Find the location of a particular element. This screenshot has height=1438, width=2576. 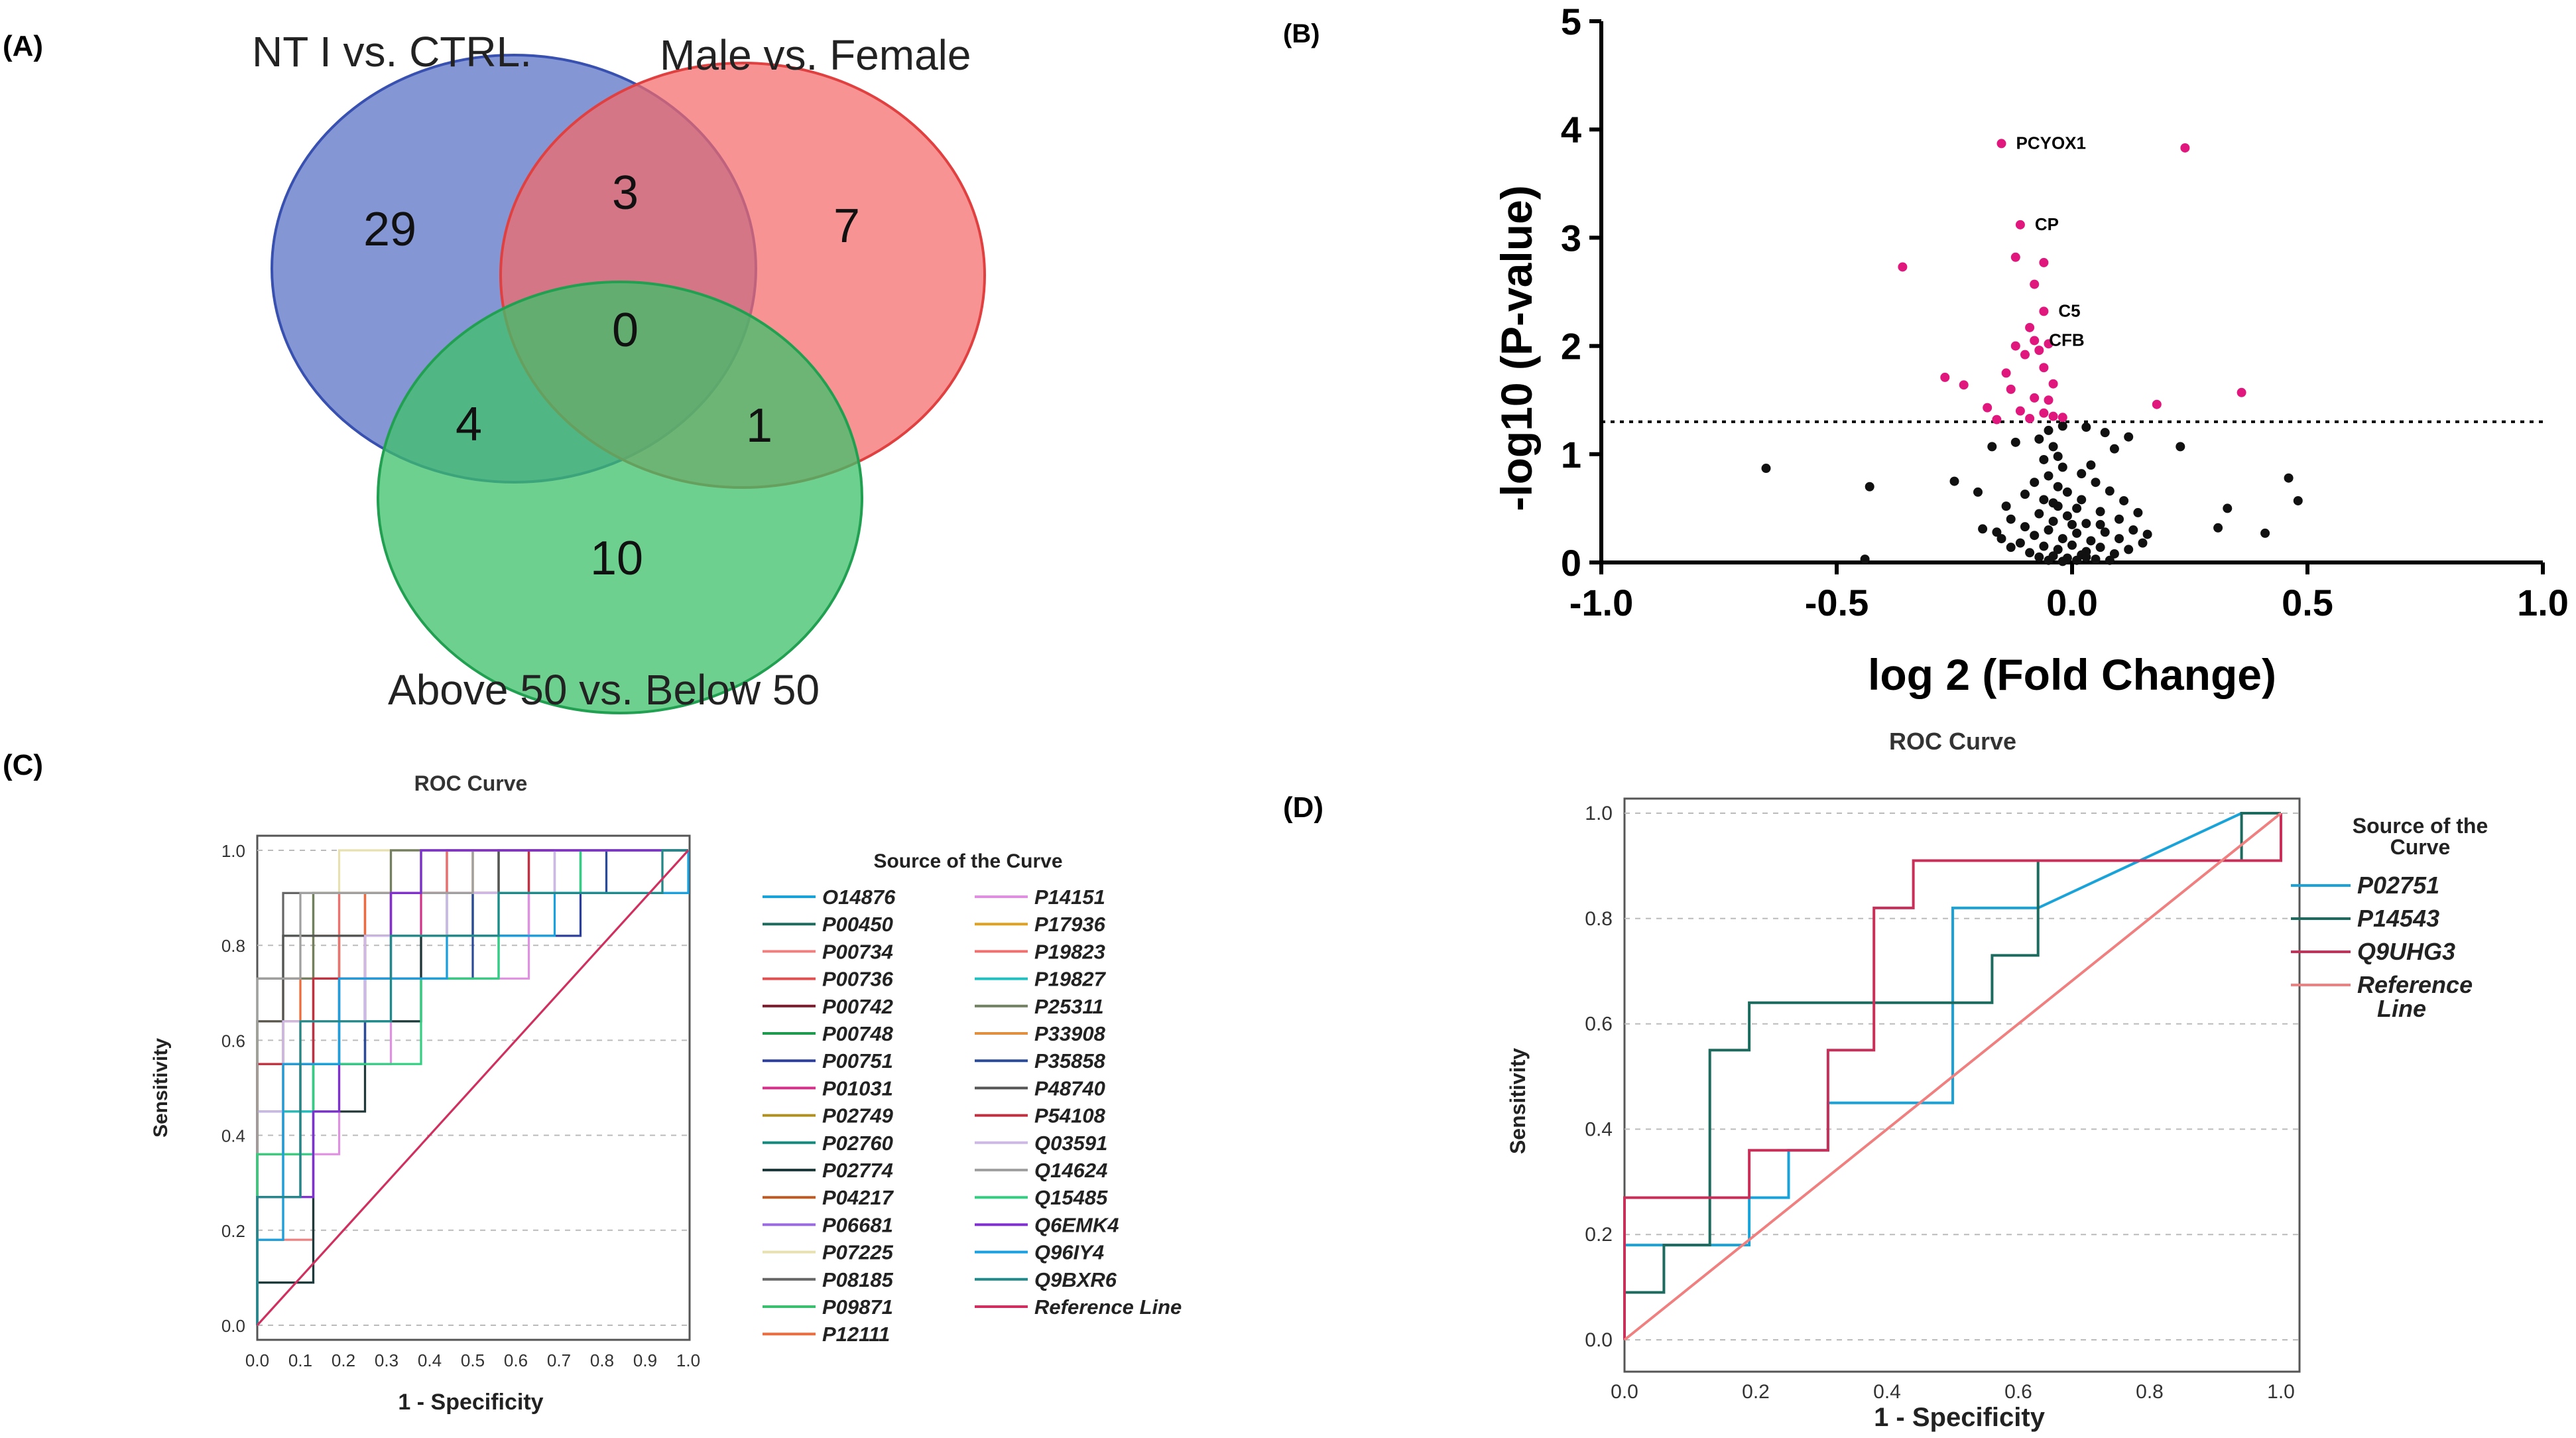

volcano-x-tick-label: 1.0 is located at coordinates (2543, 602).